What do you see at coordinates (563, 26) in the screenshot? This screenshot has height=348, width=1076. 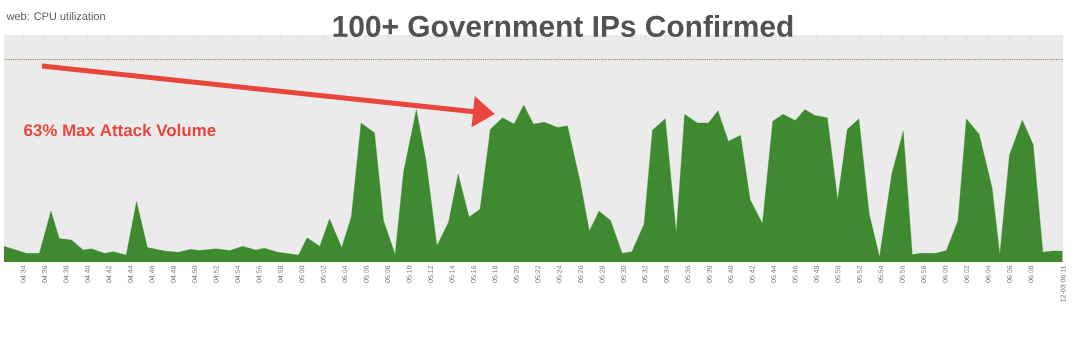 I see `chart-title: 100+ Government IPs Confirmed` at bounding box center [563, 26].